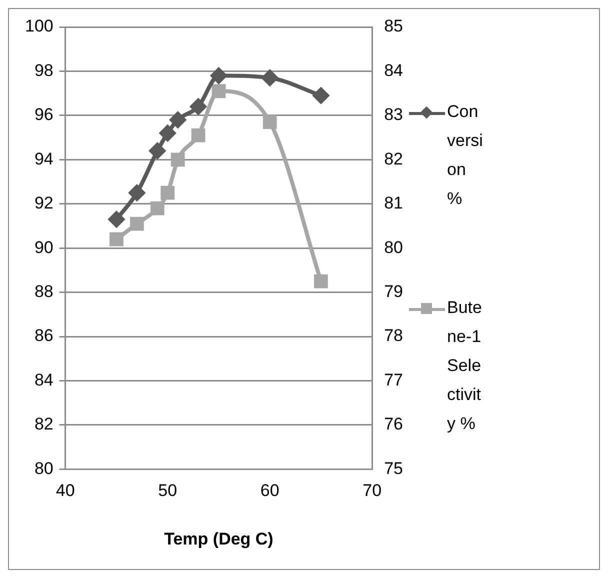 The width and height of the screenshot is (608, 579). Describe the element at coordinates (39, 26) in the screenshot. I see `y-tick-label: 100` at that location.